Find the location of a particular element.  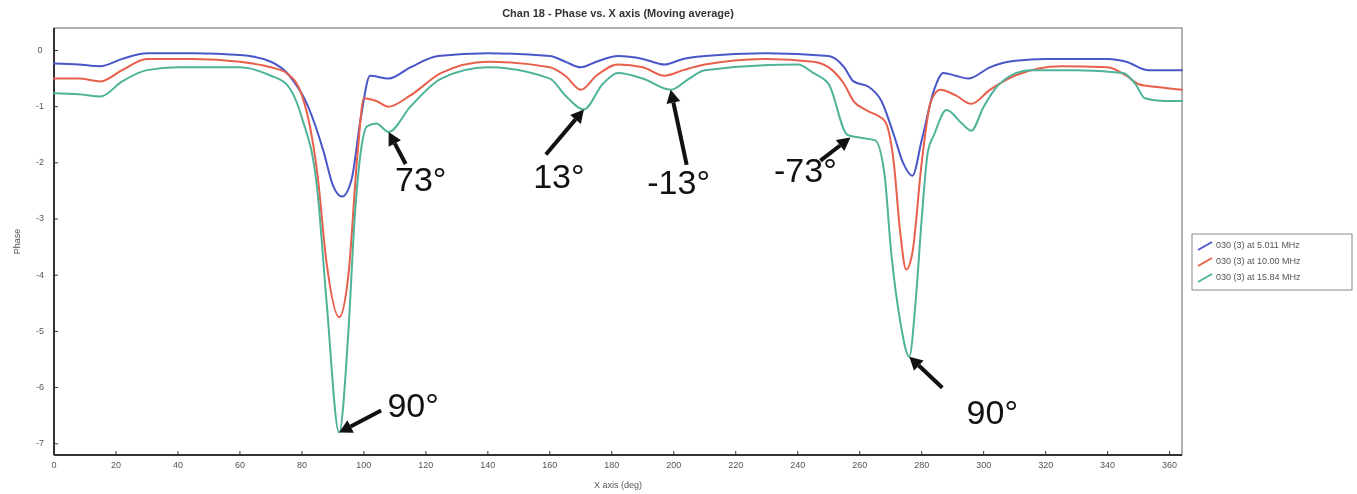

y-tick-label: -7 is located at coordinates (40, 443).